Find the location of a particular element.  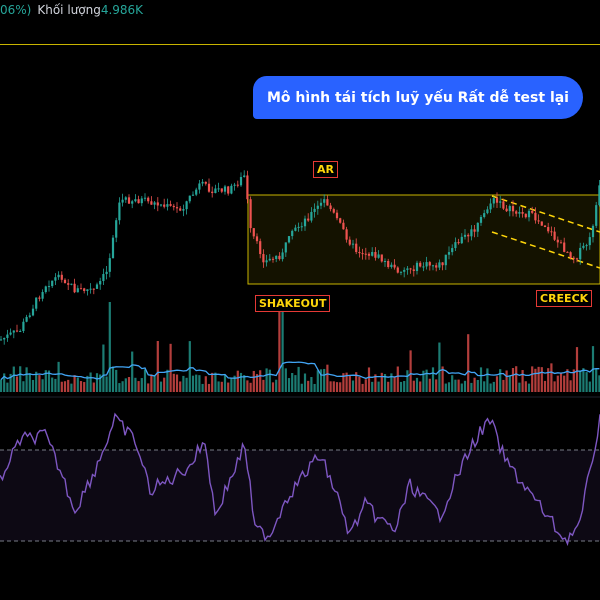

horizontal-price-line is located at coordinates (300, 44).